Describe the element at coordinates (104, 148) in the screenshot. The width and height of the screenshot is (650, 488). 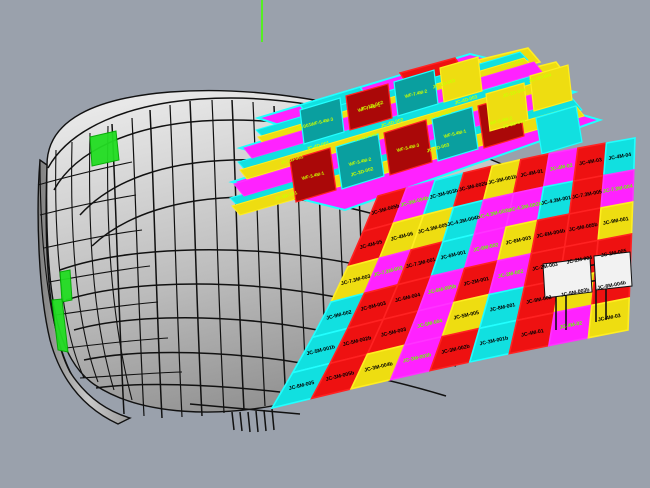
I see `highlighted-panel-bow-upper` at that location.